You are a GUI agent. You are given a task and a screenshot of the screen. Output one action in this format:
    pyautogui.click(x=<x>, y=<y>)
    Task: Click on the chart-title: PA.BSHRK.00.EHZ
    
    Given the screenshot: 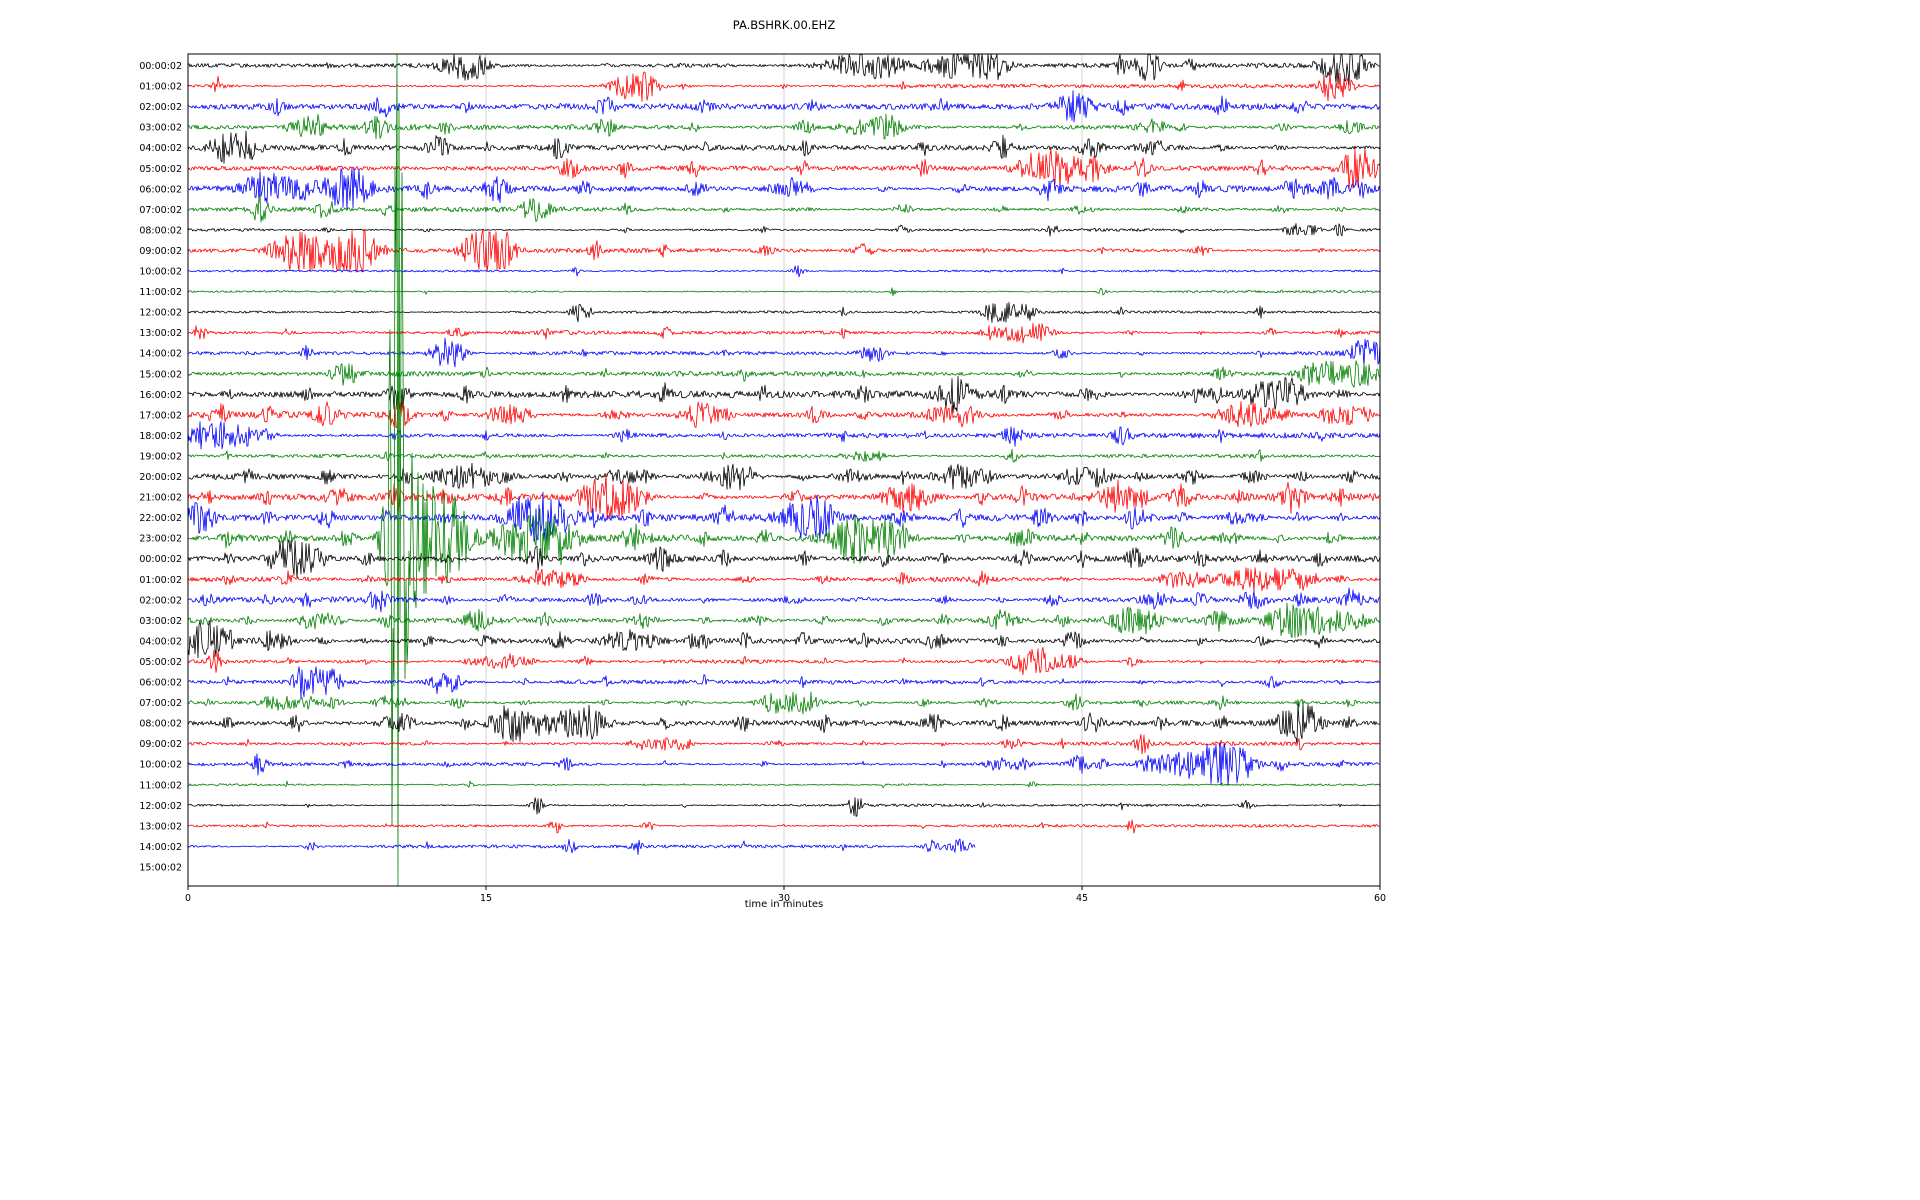 What is the action you would take?
    pyautogui.click(x=784, y=25)
    